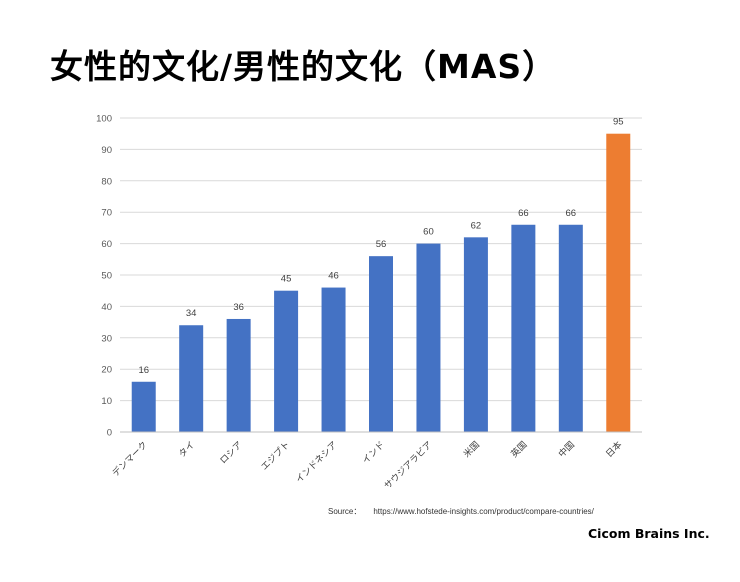 This screenshot has width=740, height=582. Describe the element at coordinates (345, 511) in the screenshot. I see `source-label: Source：` at that location.